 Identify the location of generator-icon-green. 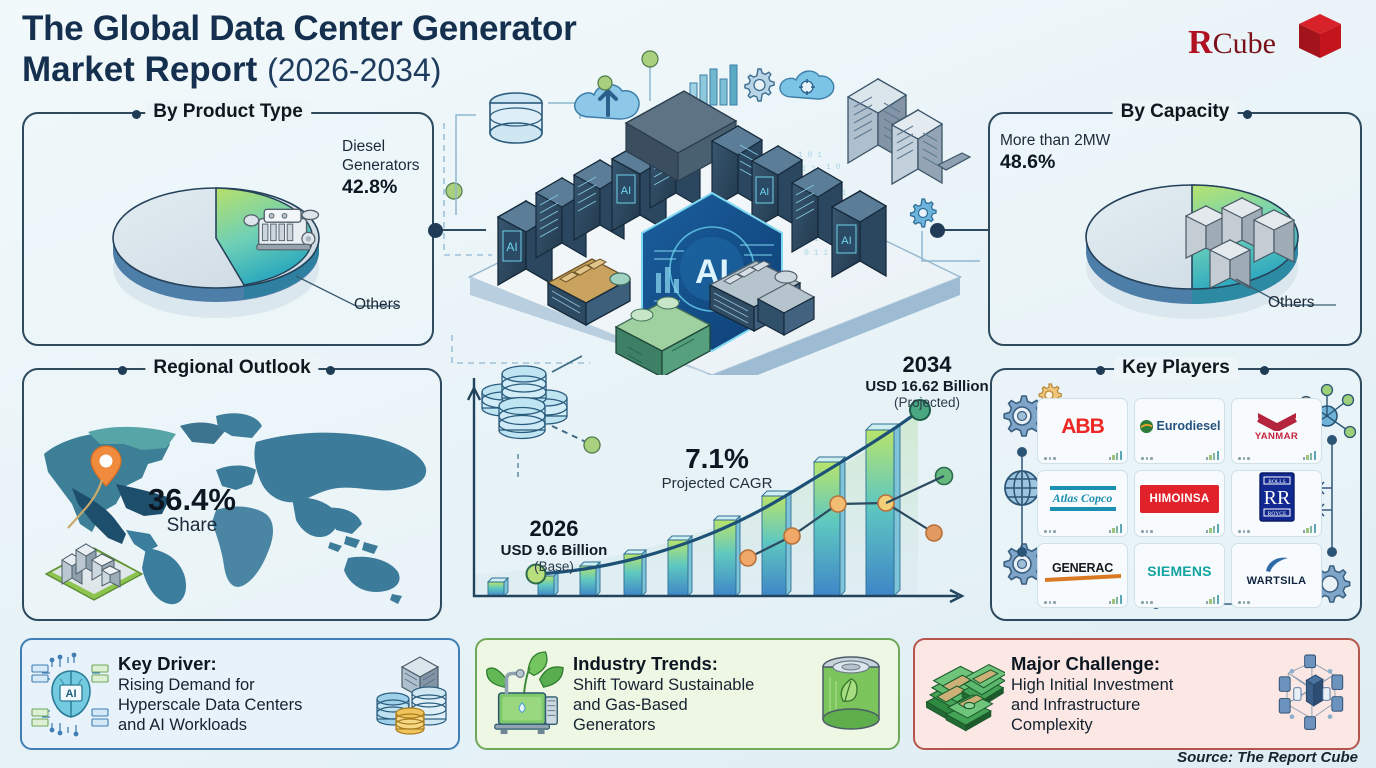
(663, 335).